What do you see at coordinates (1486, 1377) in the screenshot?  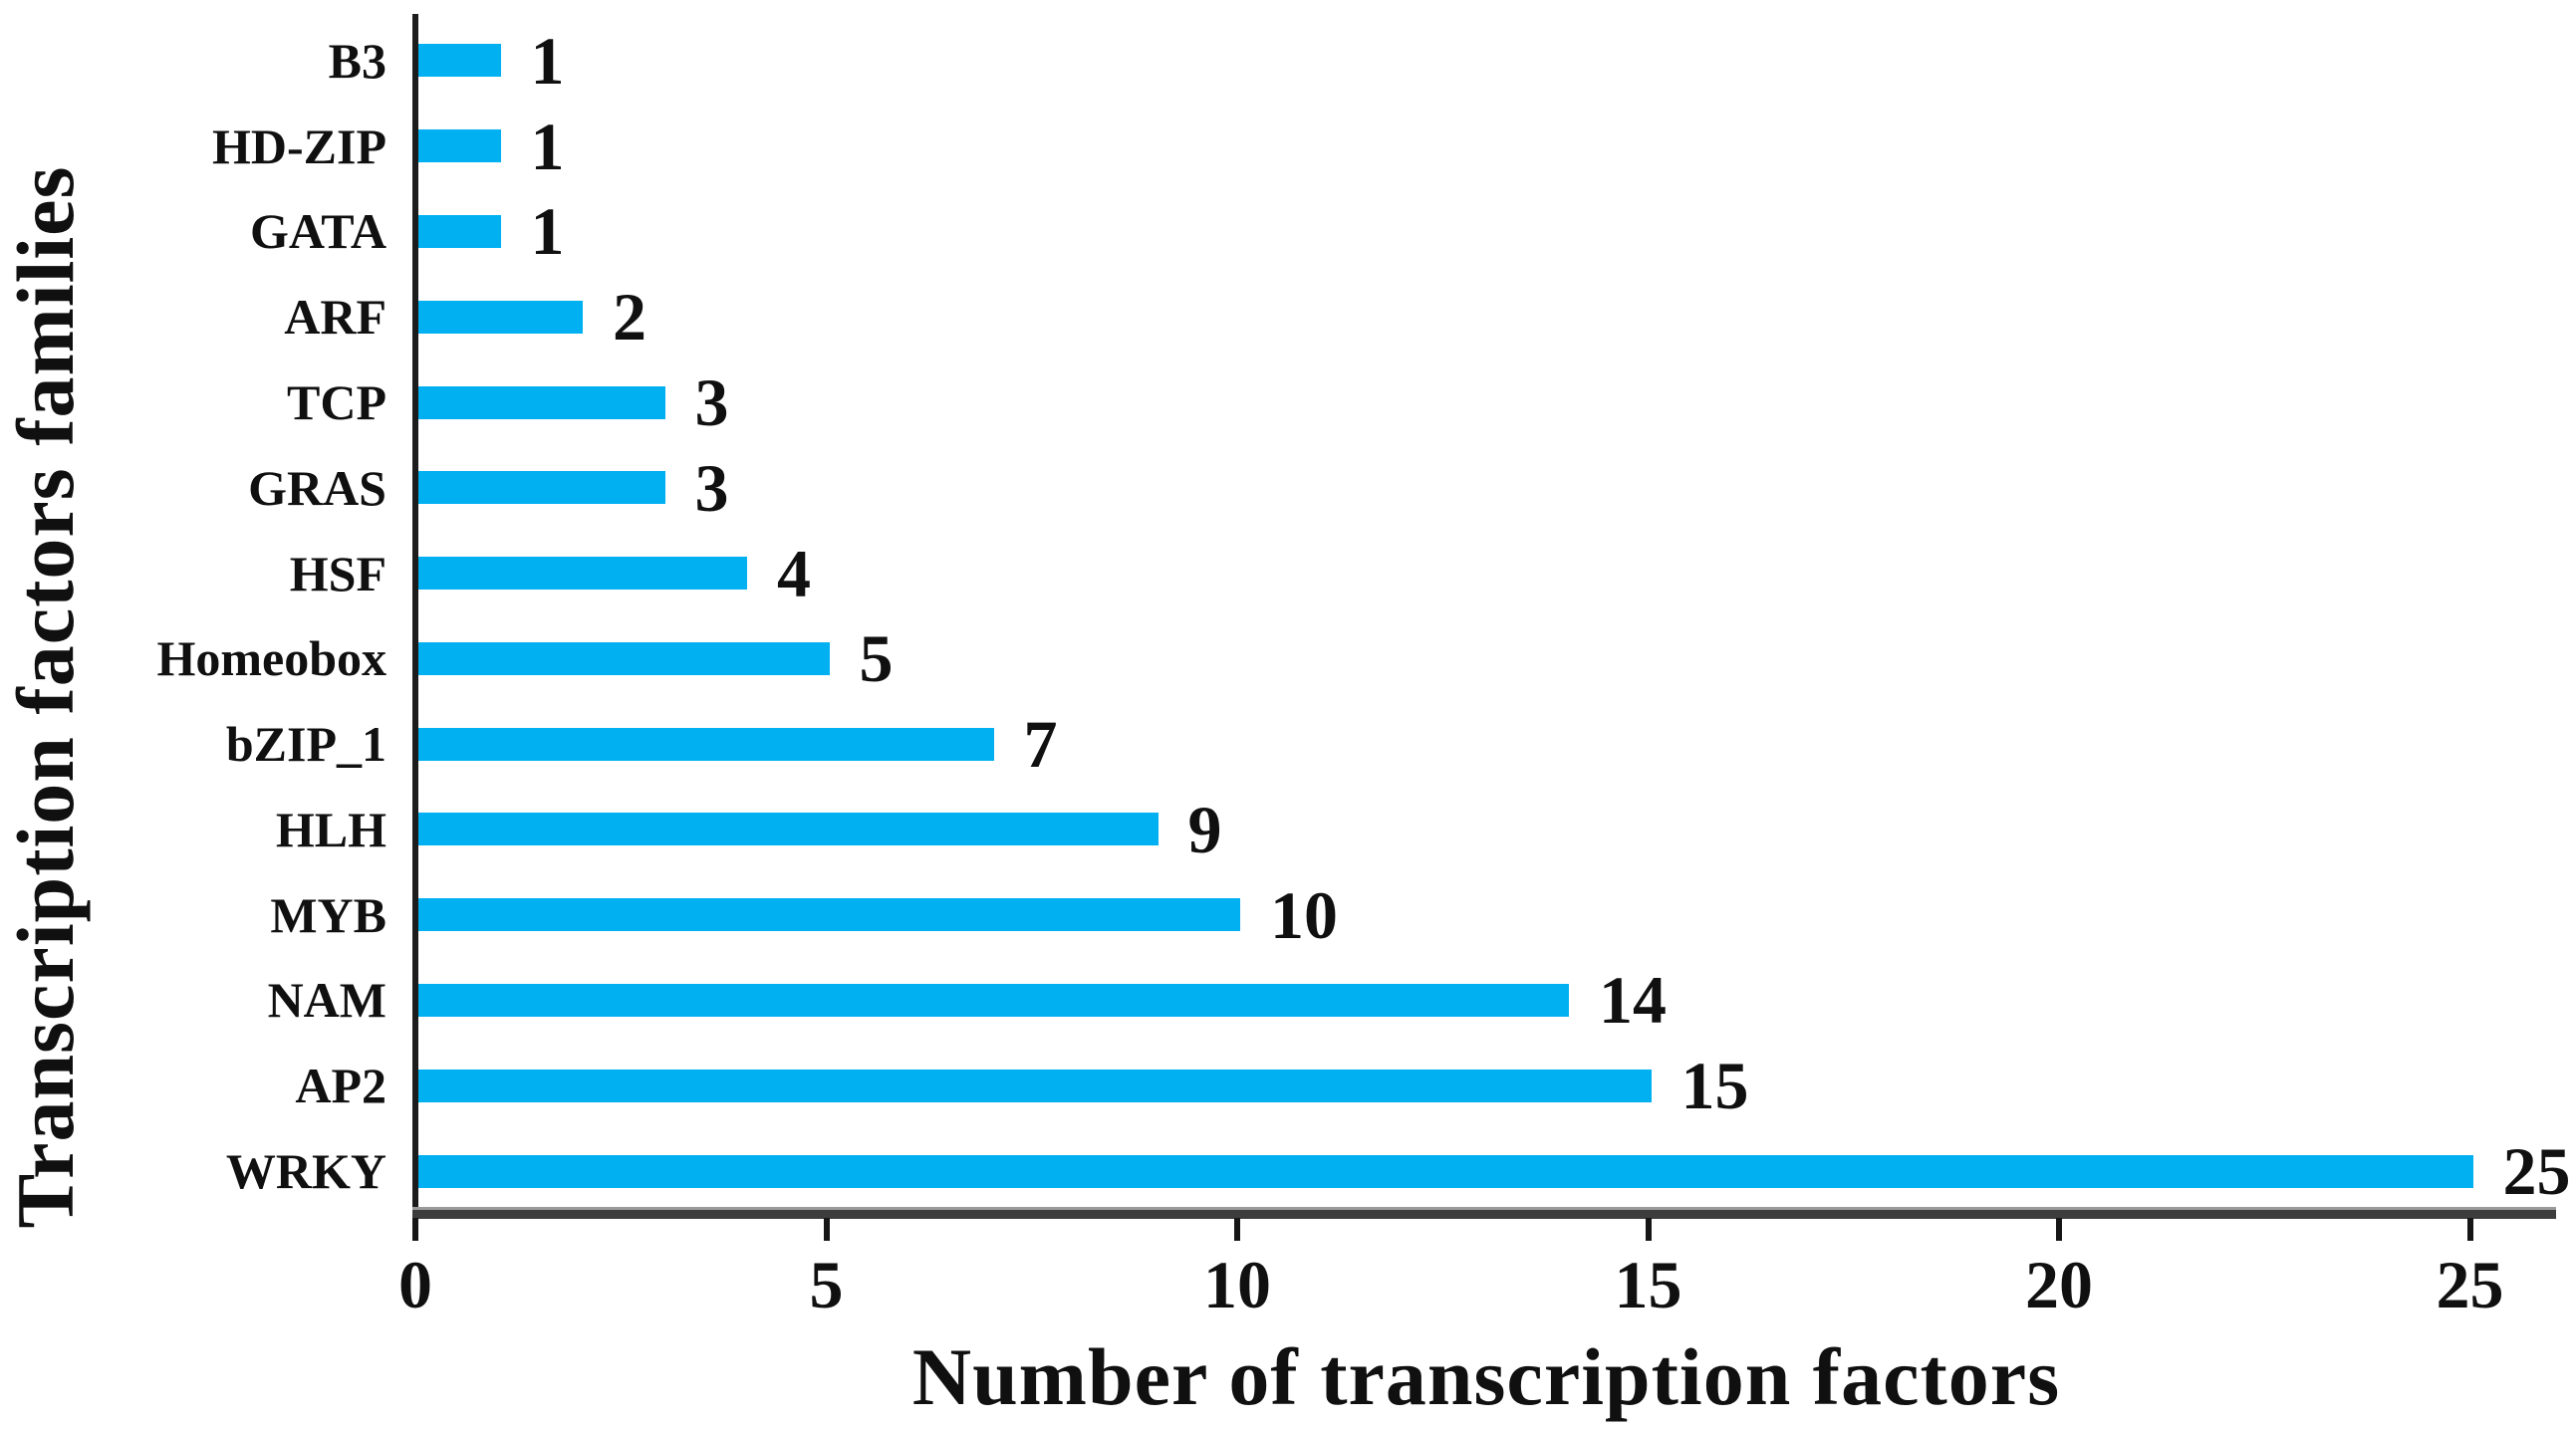 I see `x-axis-title: Number of transcription factors` at bounding box center [1486, 1377].